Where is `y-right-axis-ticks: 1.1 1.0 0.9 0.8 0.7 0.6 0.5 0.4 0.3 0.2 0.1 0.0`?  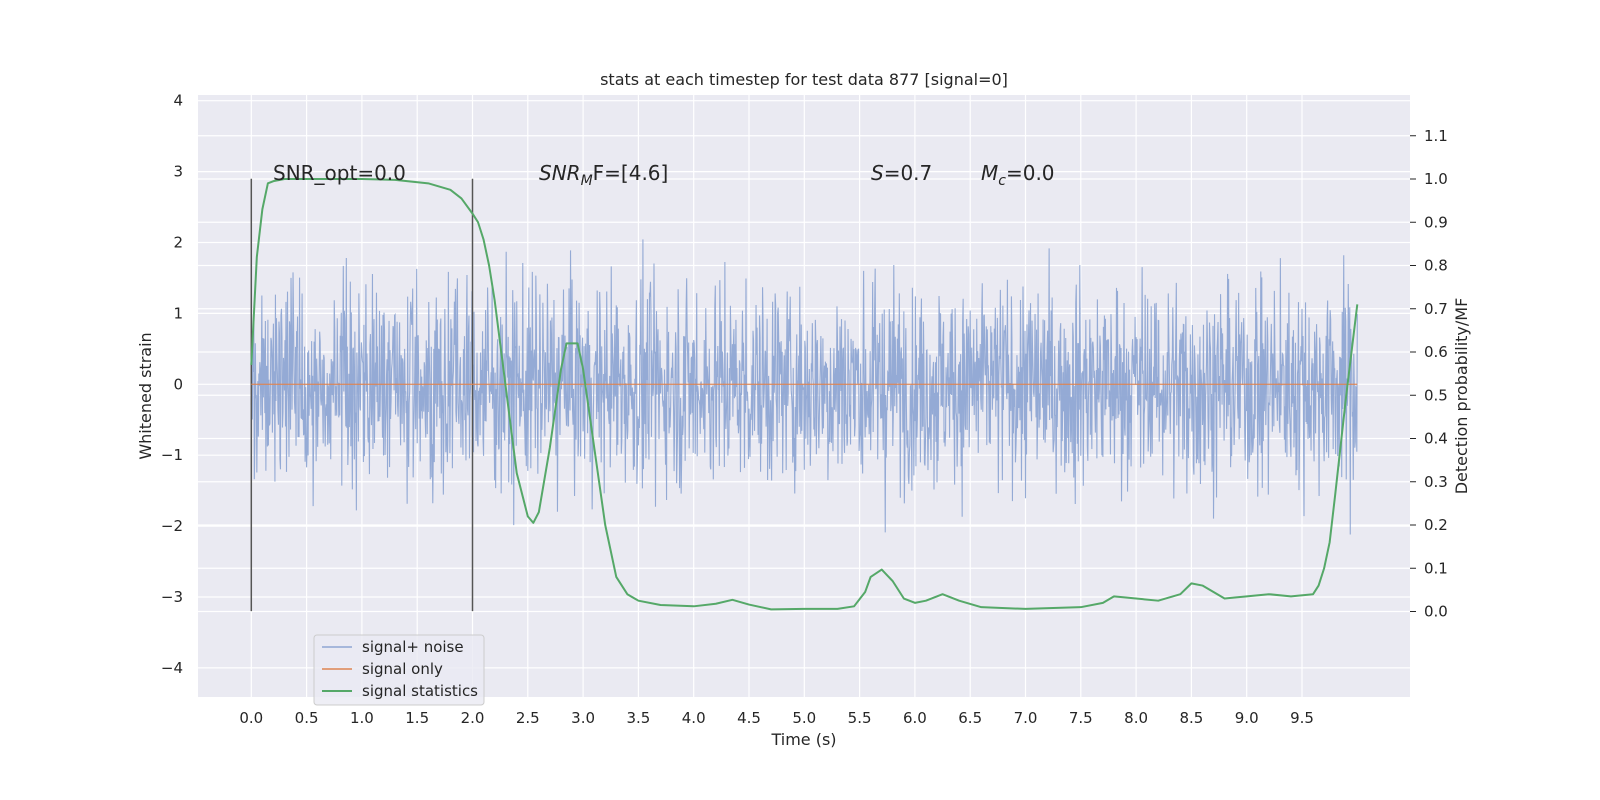 y-right-axis-ticks: 1.1 1.0 0.9 0.8 0.7 0.6 0.5 0.4 0.3 0.2 0.1 0.0 is located at coordinates (1429, 374).